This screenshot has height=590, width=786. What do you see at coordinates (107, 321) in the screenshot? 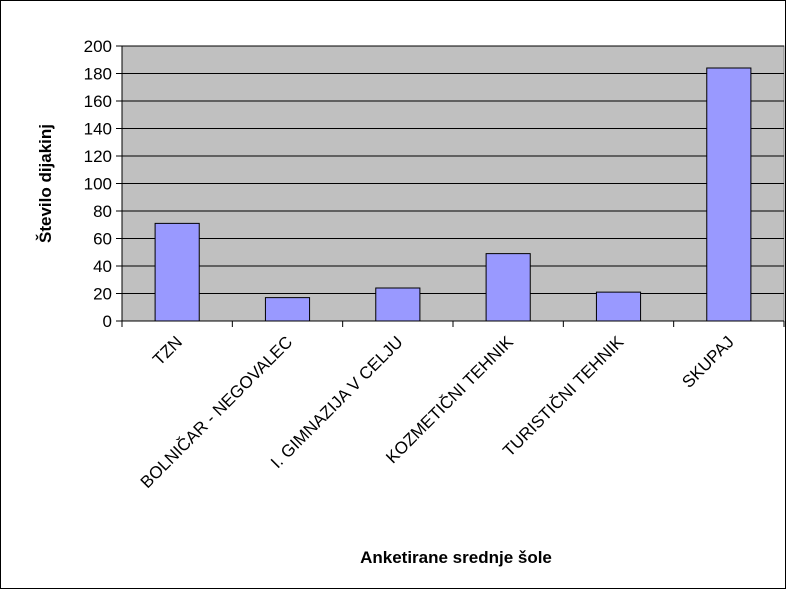
I see `y-tick-label: 0` at bounding box center [107, 321].